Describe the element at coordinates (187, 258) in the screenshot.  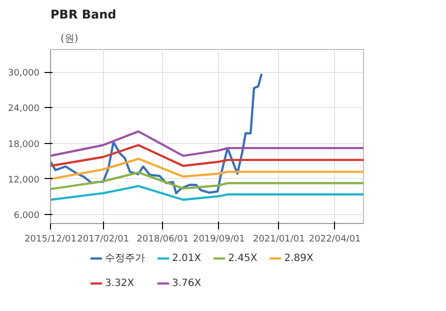
I see `legend-label: 2.01X` at that location.